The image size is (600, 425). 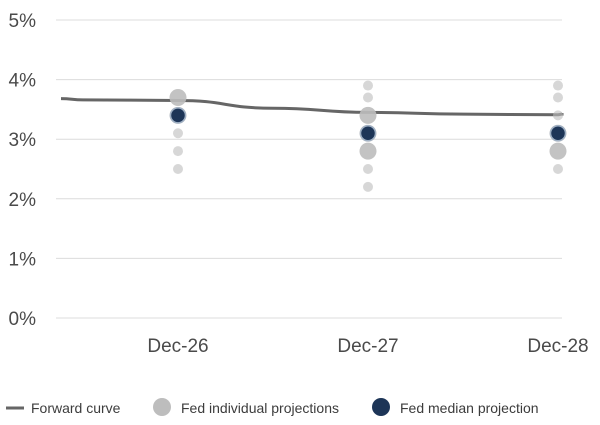 I want to click on legend-item-individual-projections: Fed individual projections, so click(x=246, y=407).